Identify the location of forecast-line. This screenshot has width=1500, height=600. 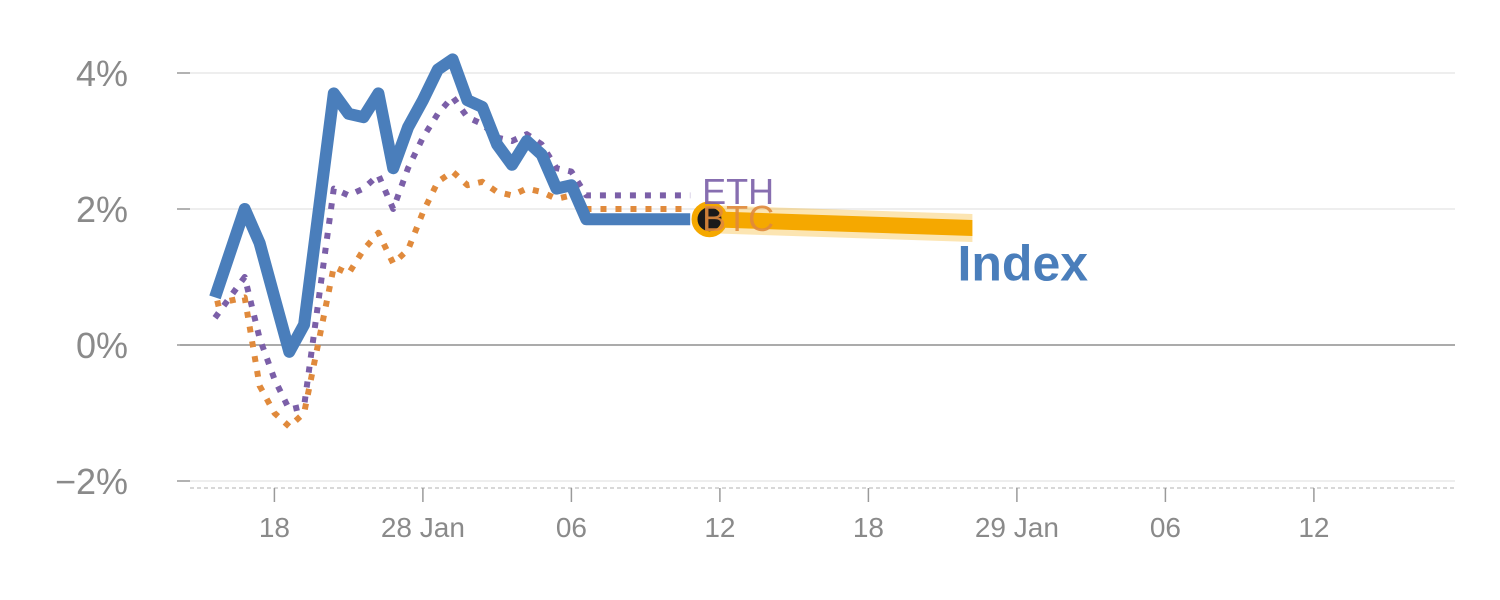
(841, 223).